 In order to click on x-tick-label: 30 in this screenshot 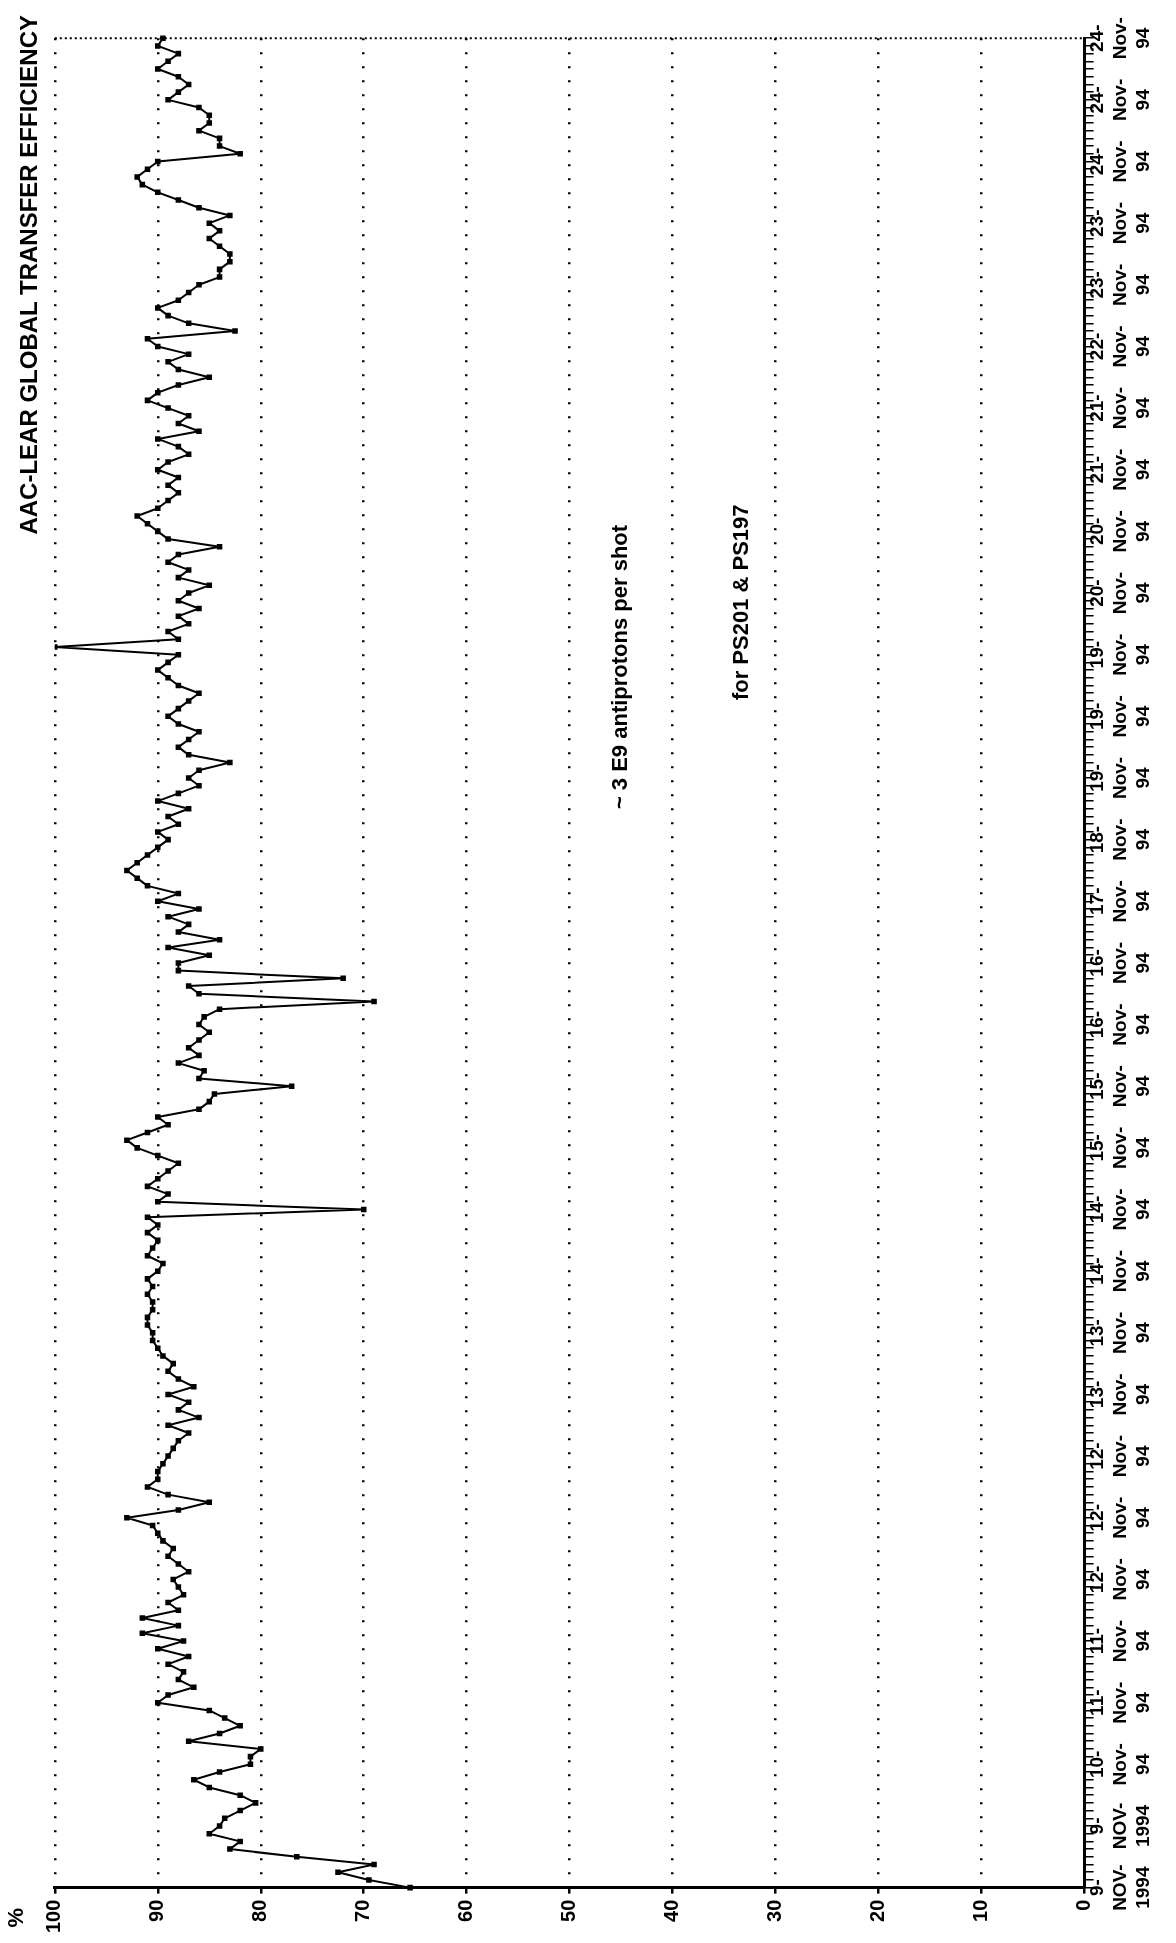, I will do `click(774, 1910)`.